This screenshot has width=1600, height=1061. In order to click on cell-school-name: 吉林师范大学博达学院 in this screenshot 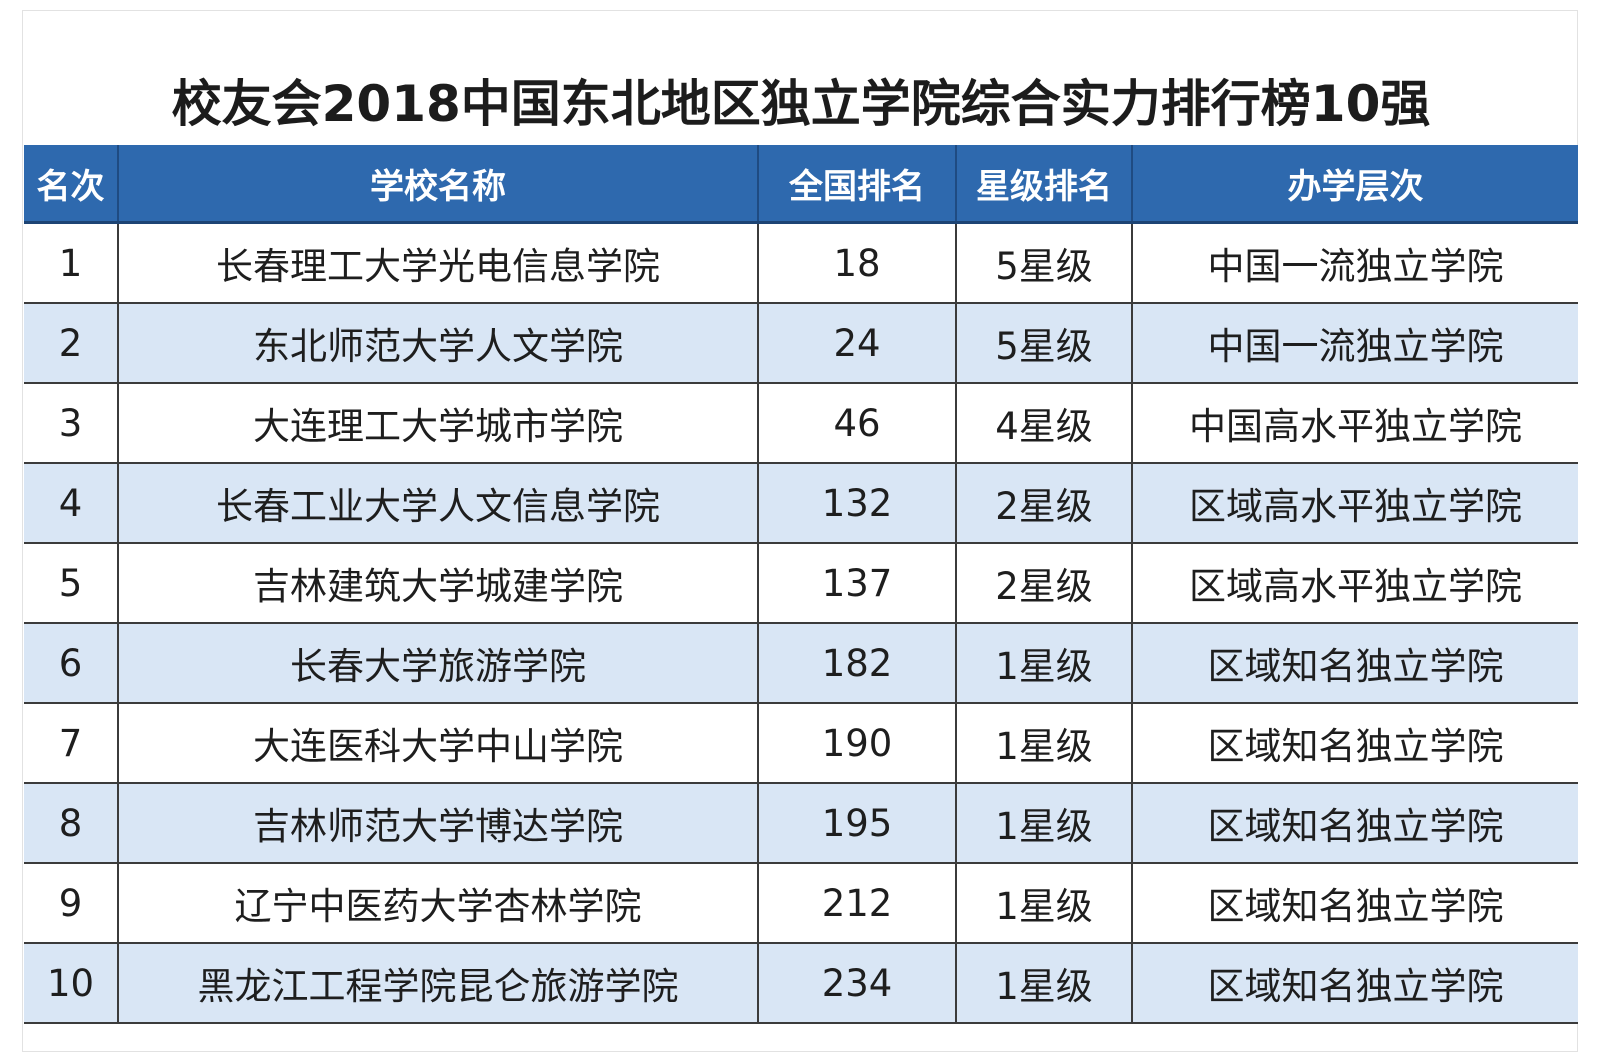, I will do `click(438, 823)`.